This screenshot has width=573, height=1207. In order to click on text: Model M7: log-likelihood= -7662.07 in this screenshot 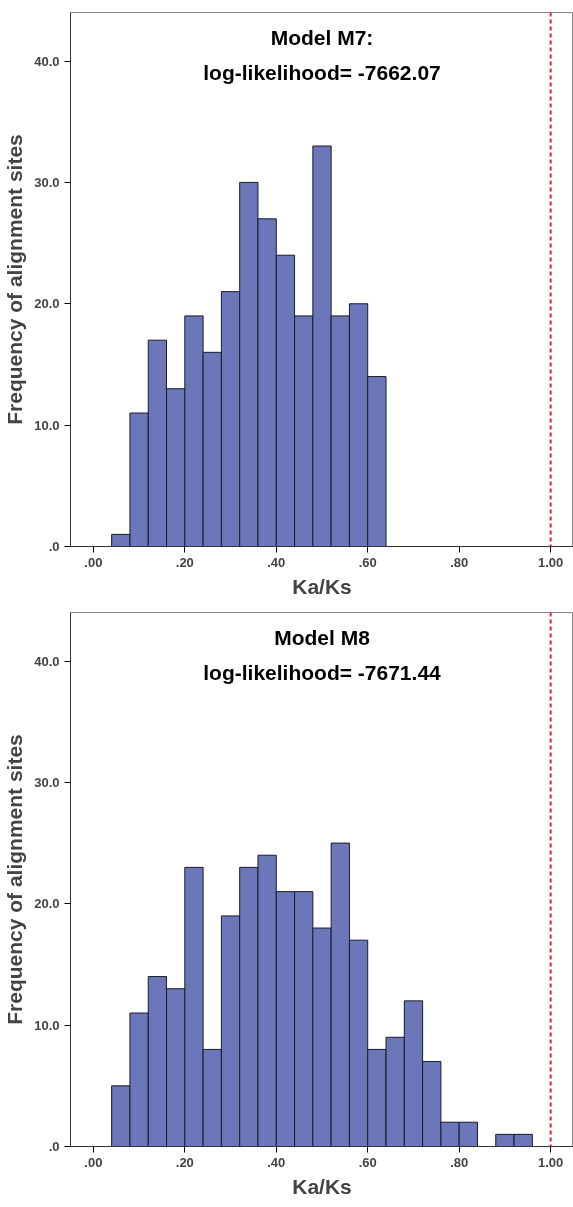, I will do `click(322, 54)`.